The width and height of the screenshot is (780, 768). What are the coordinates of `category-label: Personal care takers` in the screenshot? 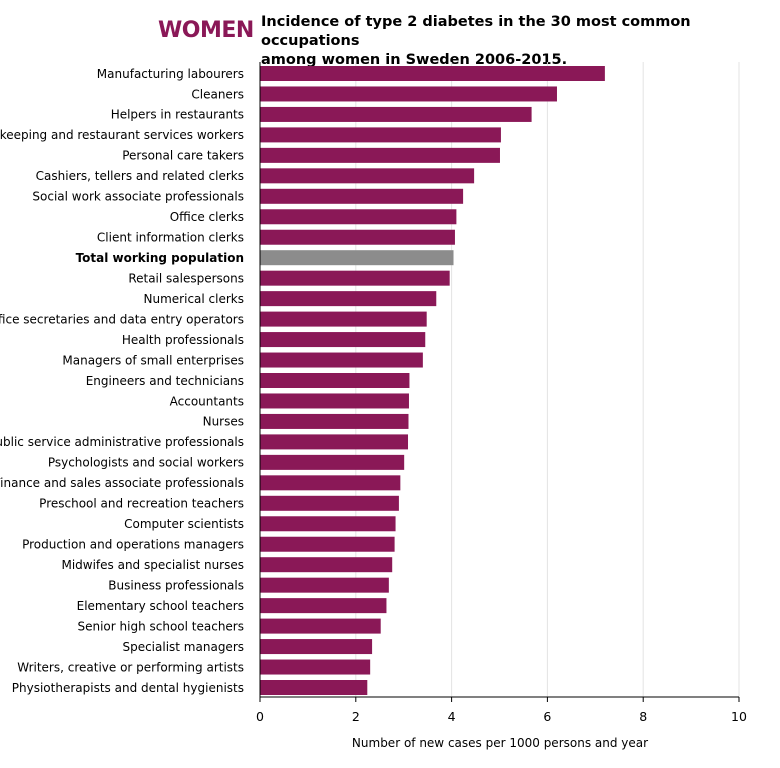 It's located at (183, 156).